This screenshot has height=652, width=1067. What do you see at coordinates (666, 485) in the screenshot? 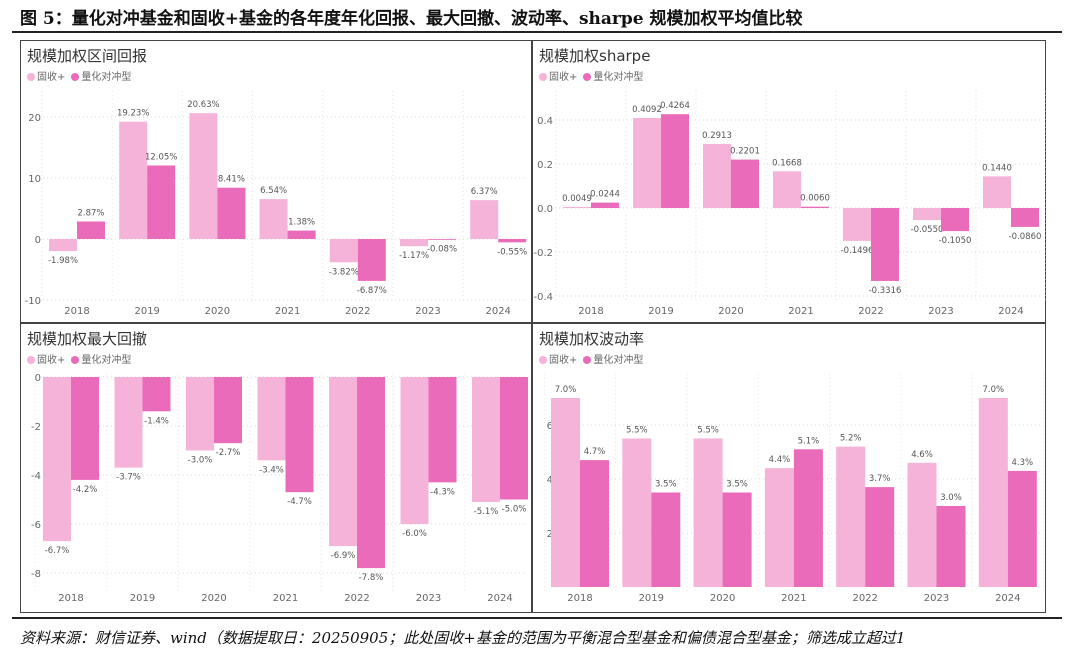
I see `data-label: 3.5%` at bounding box center [666, 485].